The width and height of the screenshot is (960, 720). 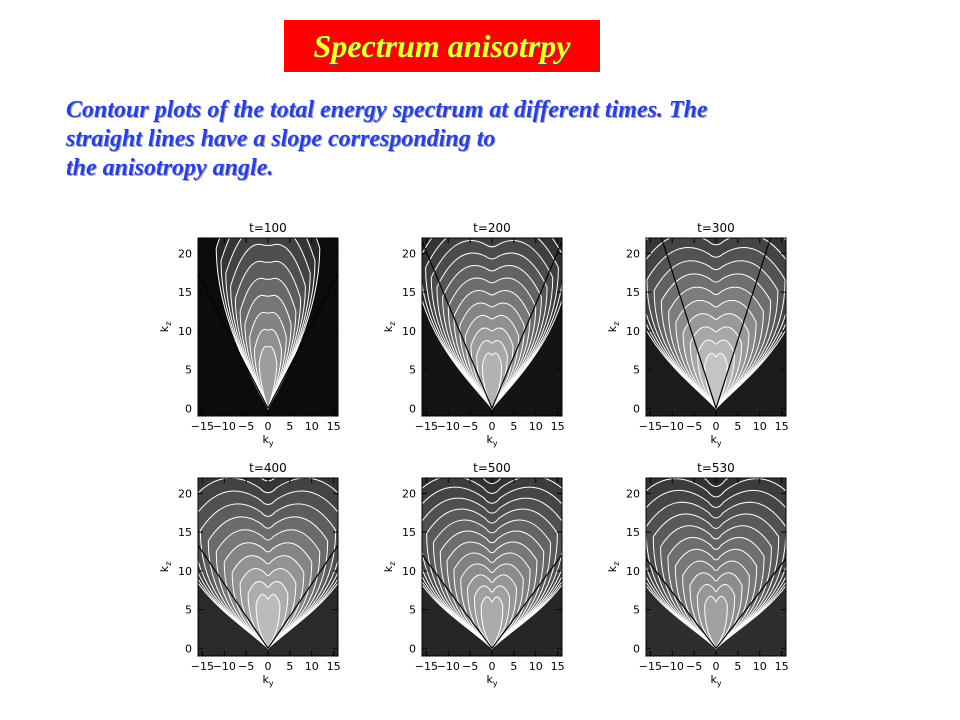 I want to click on panel-time-label: t=100, so click(x=268, y=228).